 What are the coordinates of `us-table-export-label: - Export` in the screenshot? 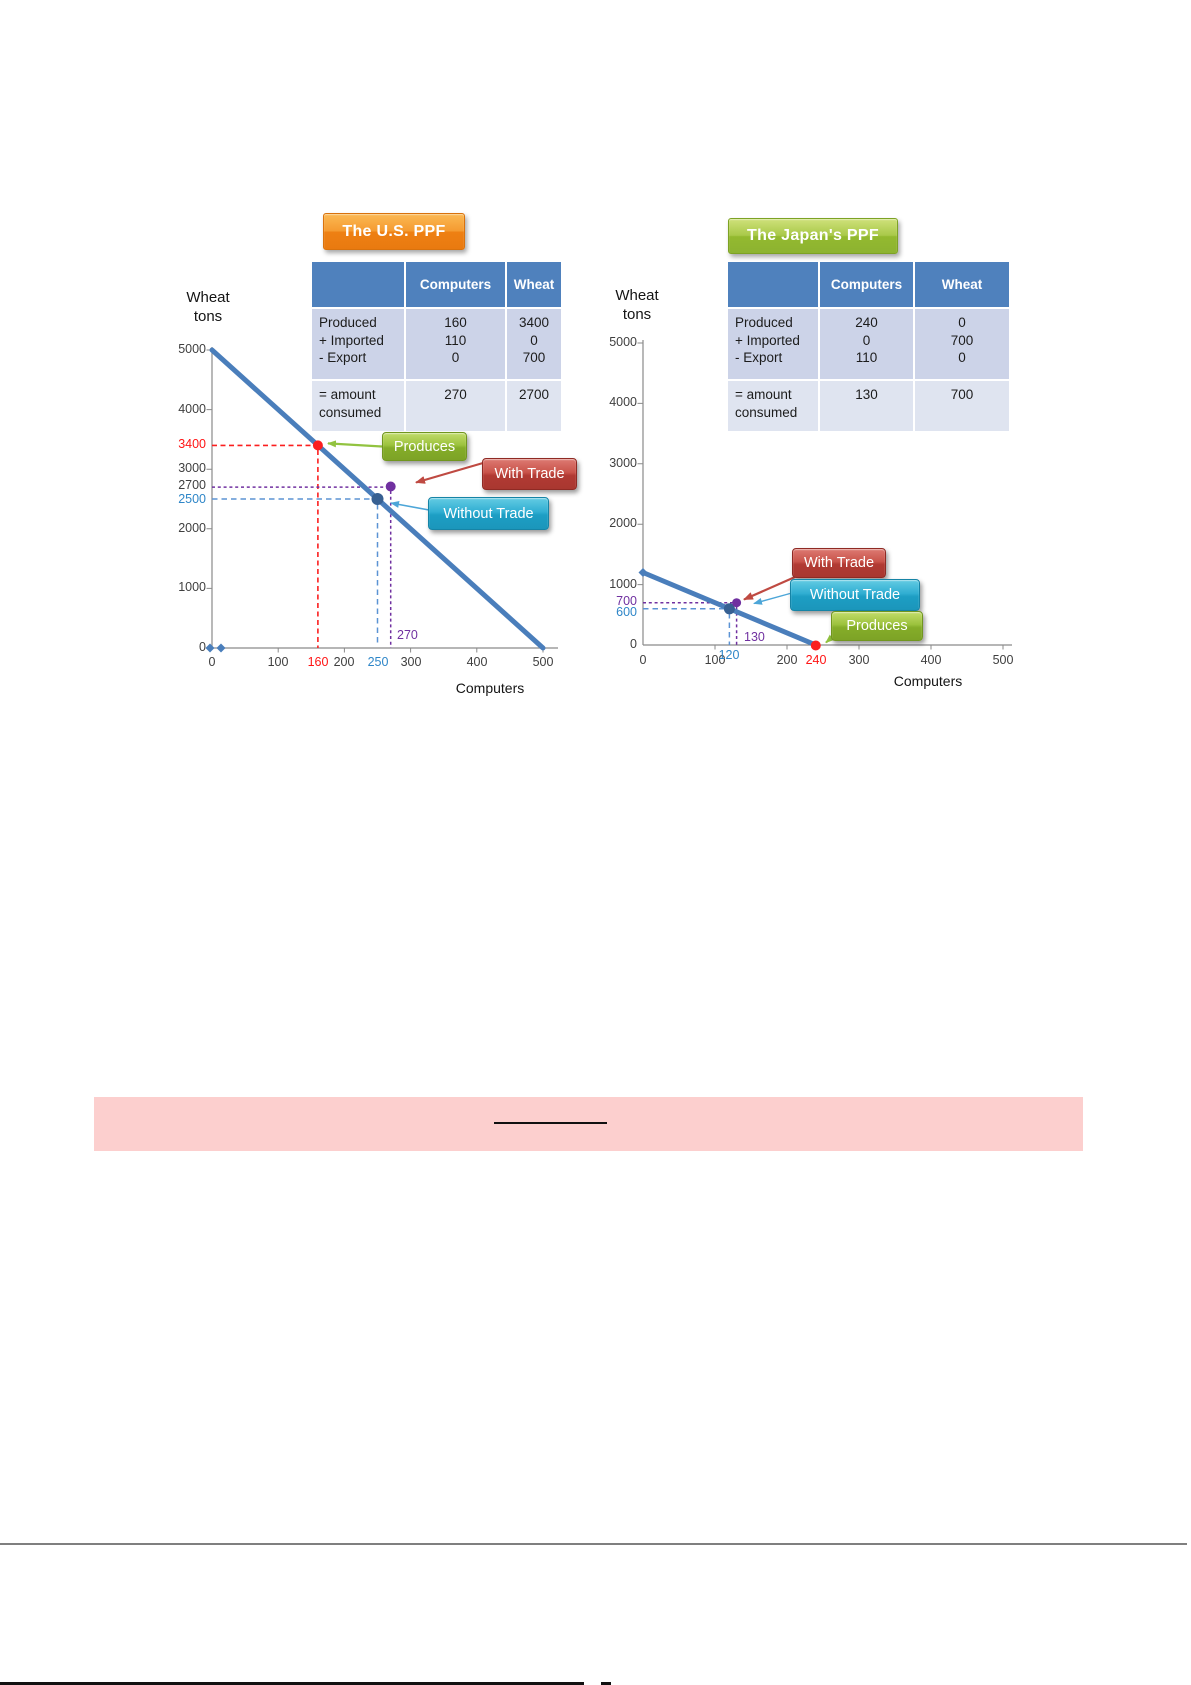 It's located at (343, 357).